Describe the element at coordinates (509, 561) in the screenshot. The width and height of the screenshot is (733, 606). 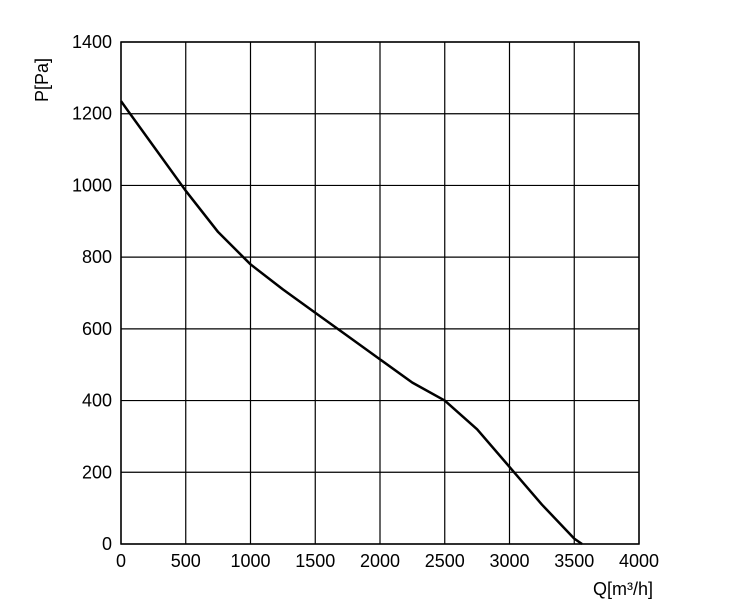
I see `x-tick-label: 3000` at that location.